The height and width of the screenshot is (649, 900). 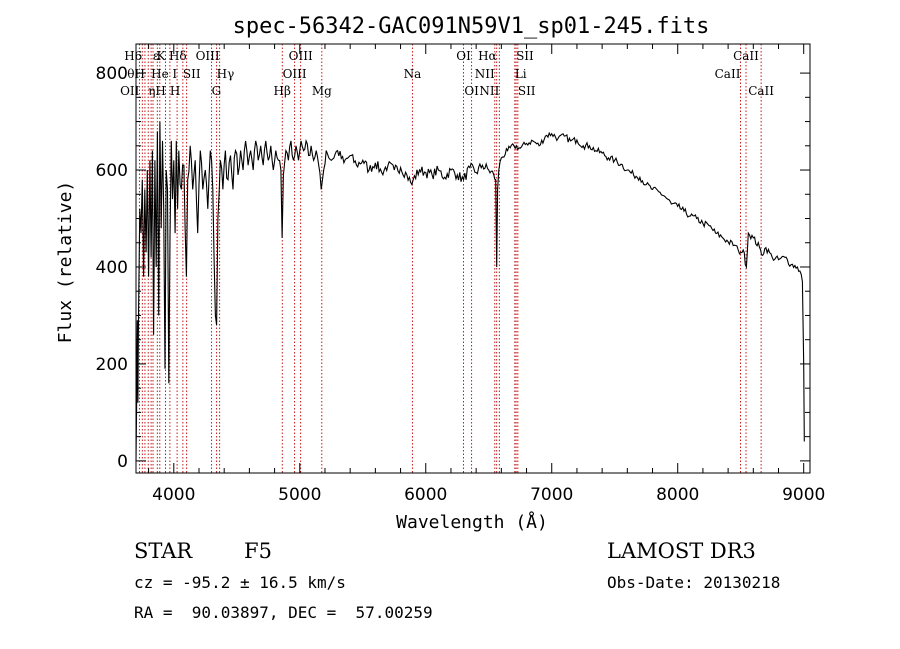 What do you see at coordinates (681, 551) in the screenshot?
I see `survey-name: LAMOST DR3` at bounding box center [681, 551].